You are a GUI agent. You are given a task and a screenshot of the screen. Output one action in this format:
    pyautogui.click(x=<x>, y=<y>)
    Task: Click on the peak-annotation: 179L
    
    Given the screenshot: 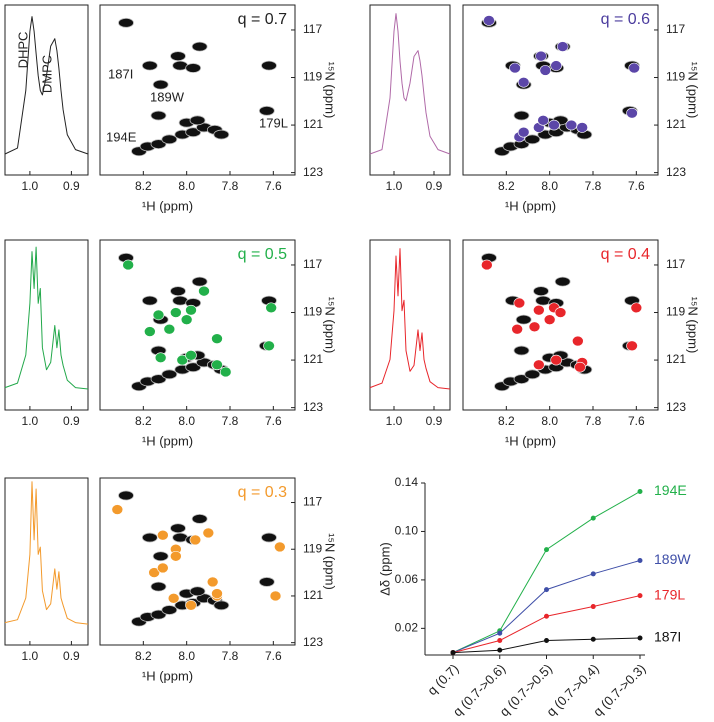 What is the action you would take?
    pyautogui.click(x=273, y=122)
    